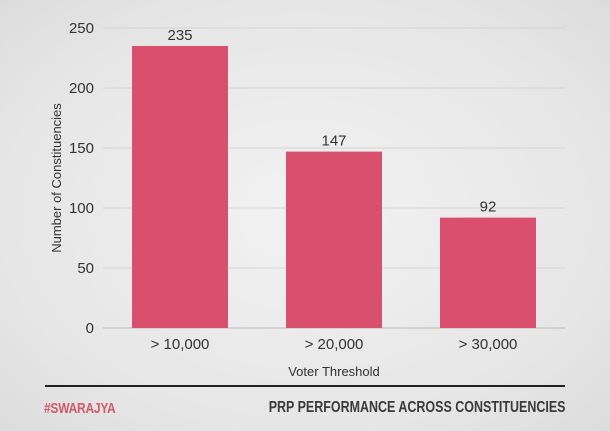 The image size is (610, 431). Describe the element at coordinates (488, 207) in the screenshot. I see `data-label: 92` at that location.